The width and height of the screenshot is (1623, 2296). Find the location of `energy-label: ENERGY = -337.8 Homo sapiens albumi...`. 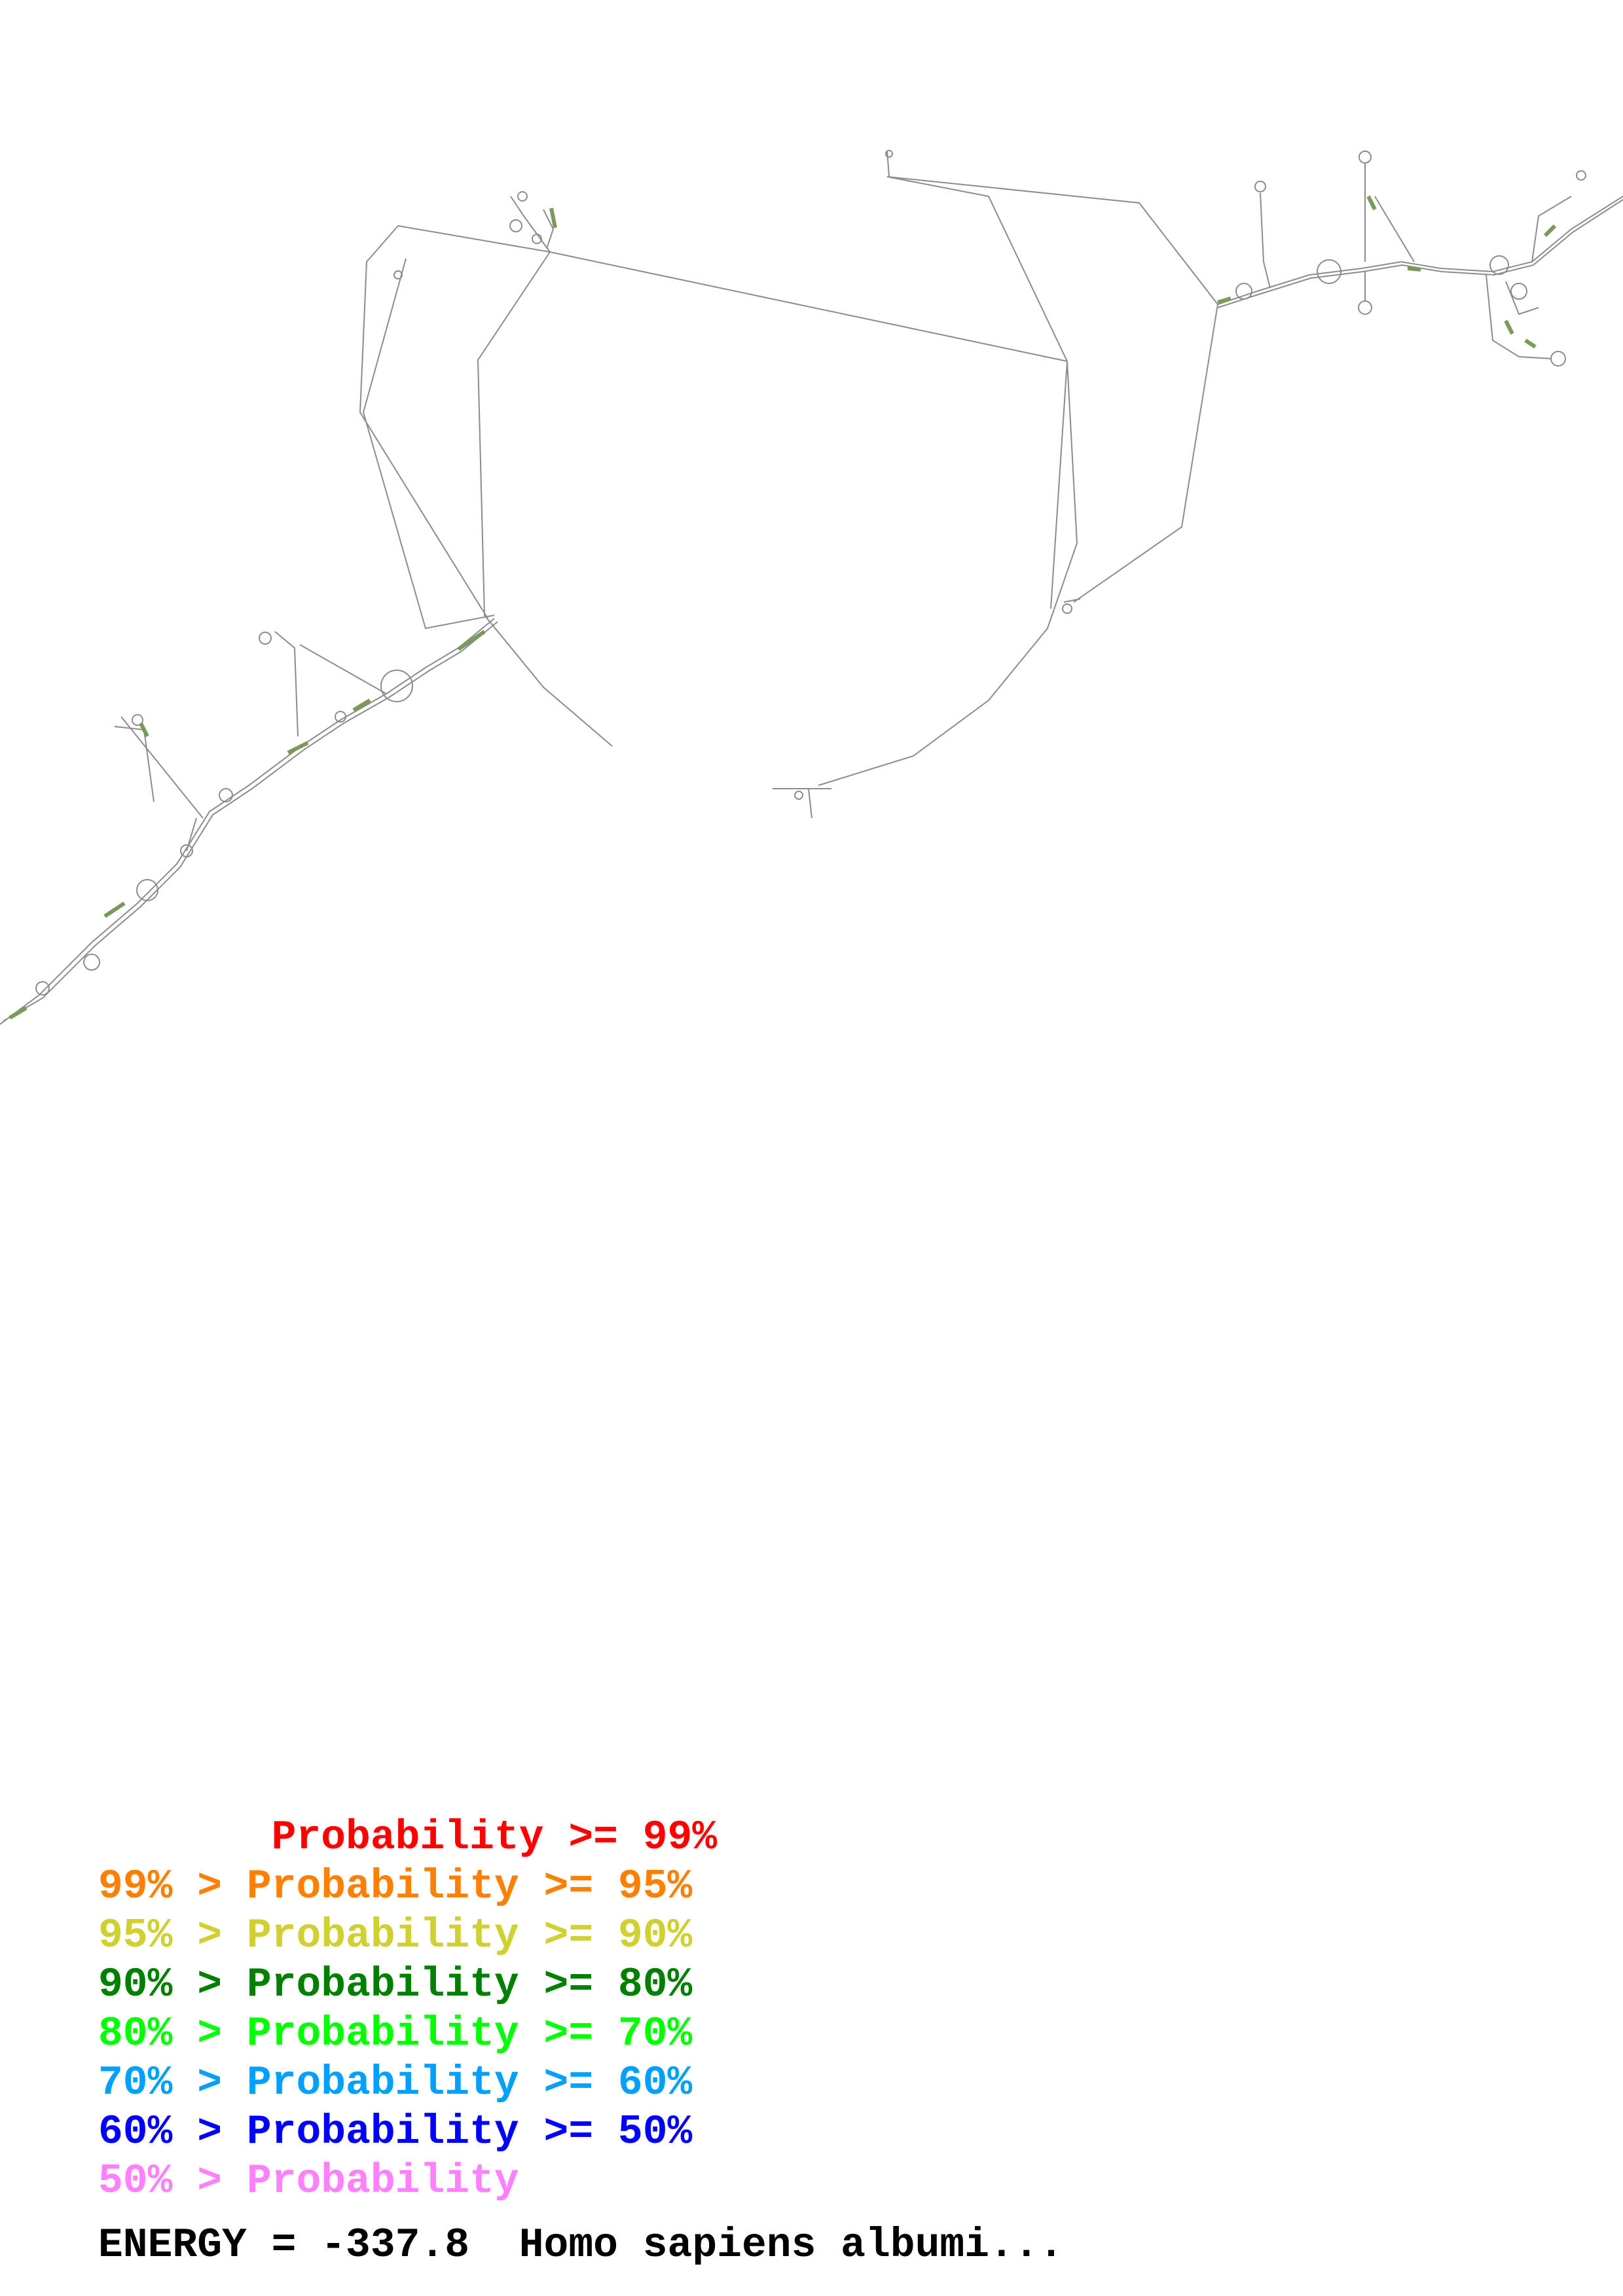

energy-label: ENERGY = -337.8 Homo sapiens albumi... is located at coordinates (581, 2245).